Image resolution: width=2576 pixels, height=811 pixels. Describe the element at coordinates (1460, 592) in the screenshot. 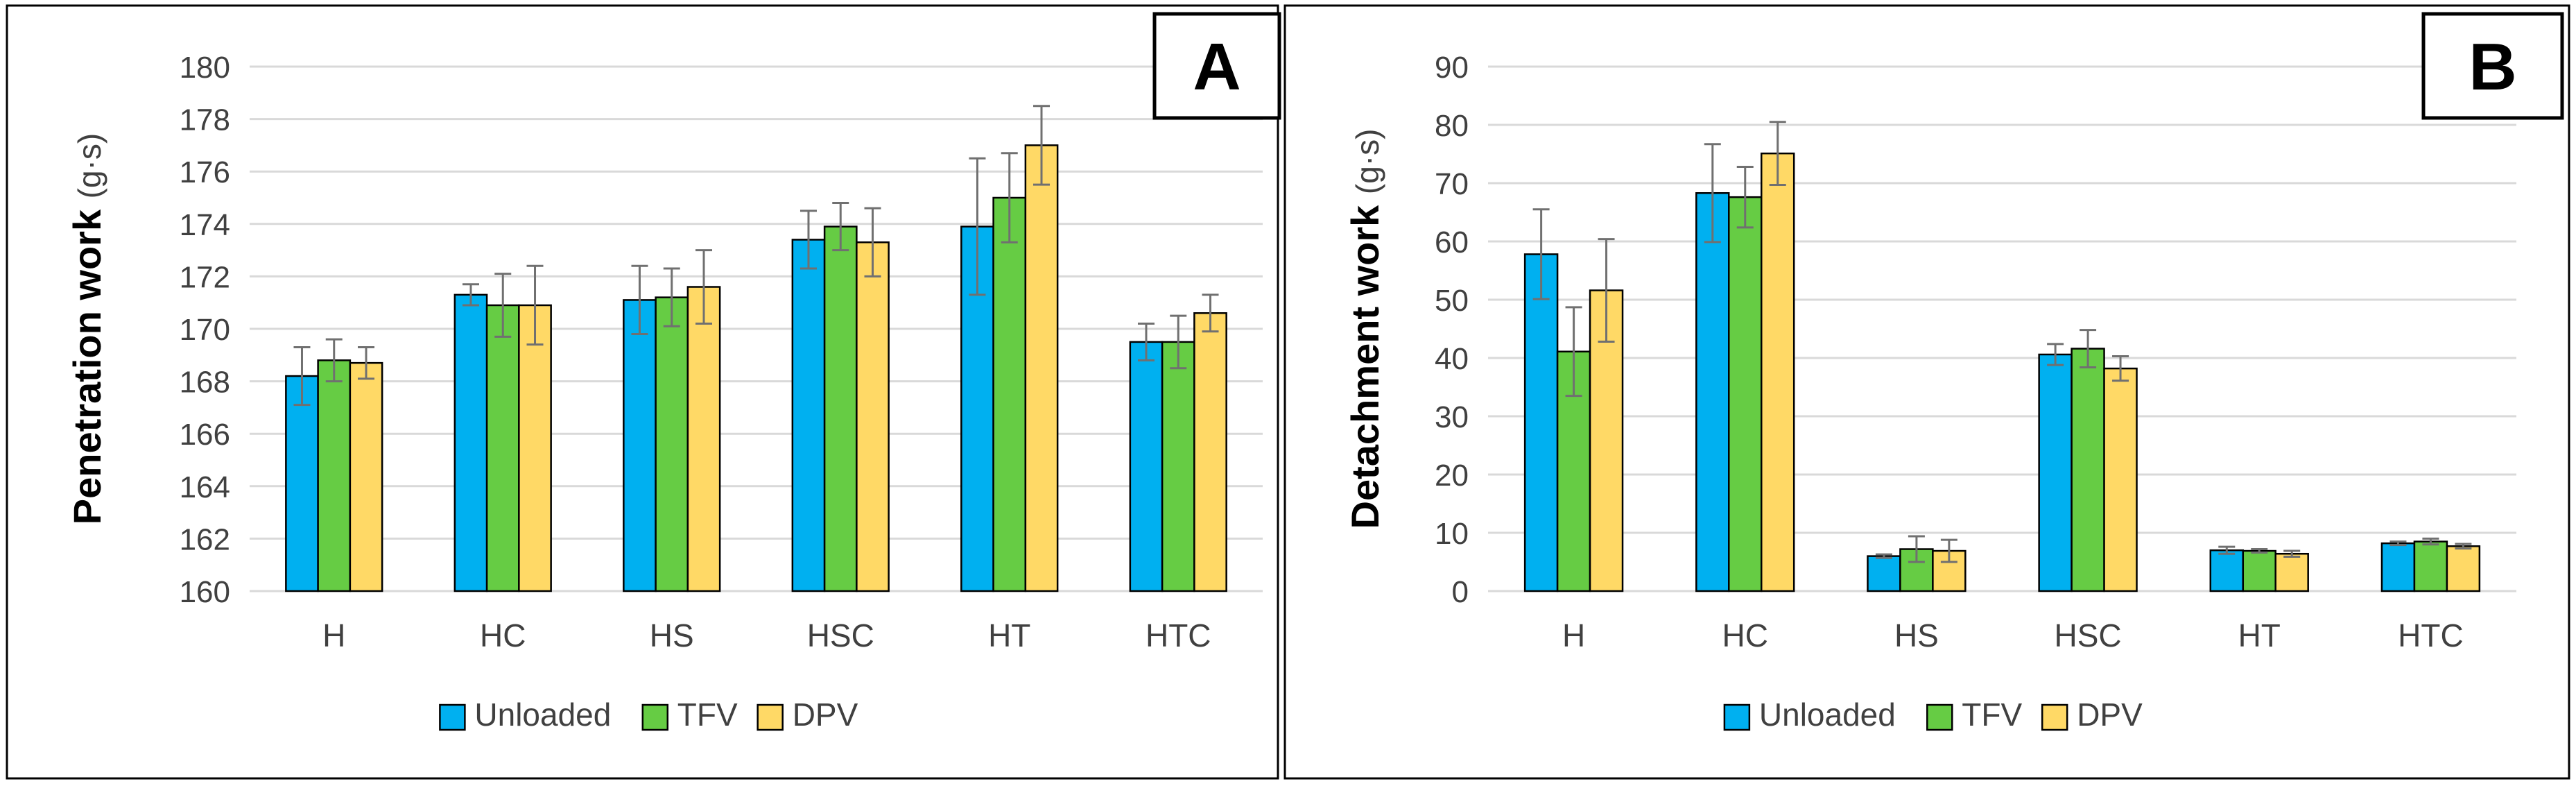

I see `y-tick-label: 0` at that location.